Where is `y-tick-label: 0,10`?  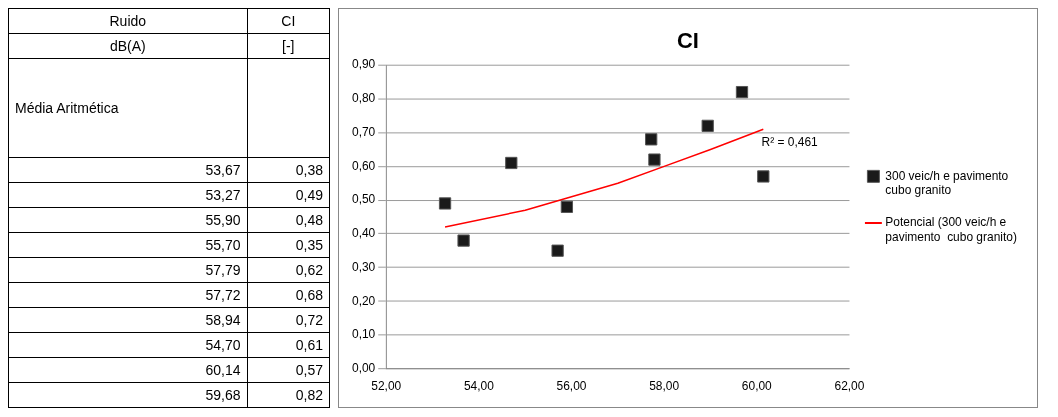 y-tick-label: 0,10 is located at coordinates (363, 334).